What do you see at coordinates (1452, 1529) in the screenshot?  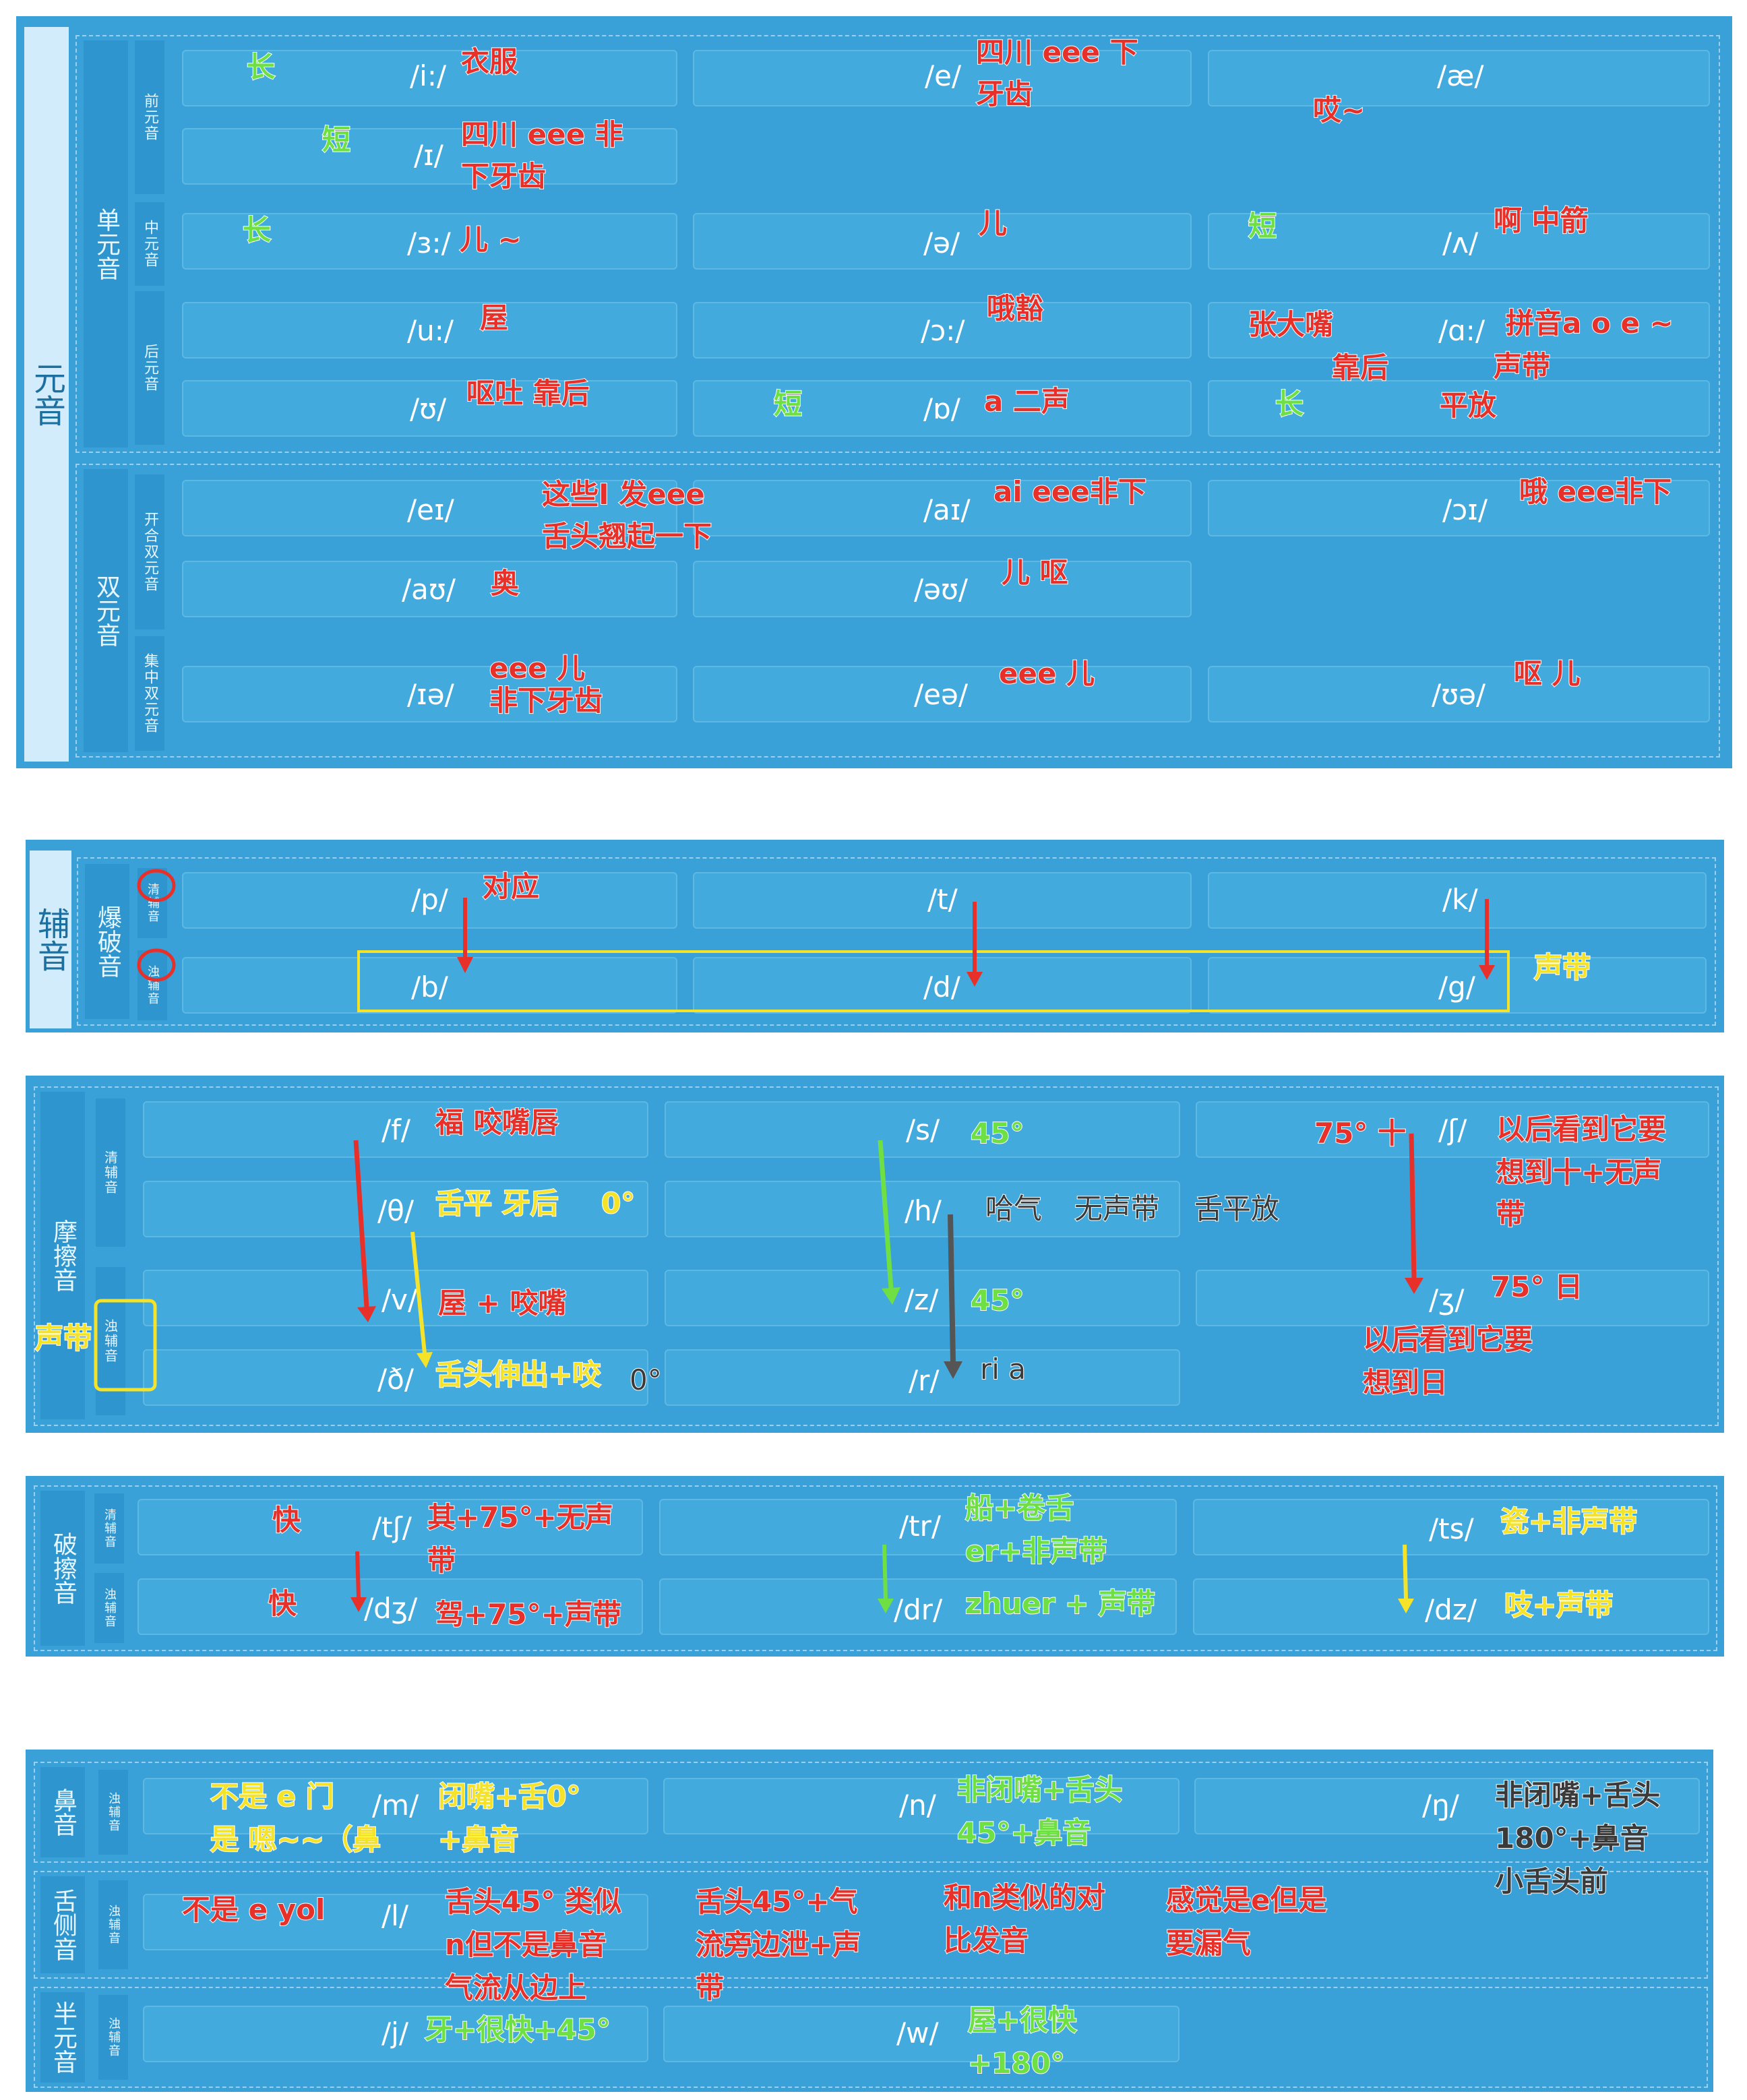 I see `ipa-ts: /ts/` at bounding box center [1452, 1529].